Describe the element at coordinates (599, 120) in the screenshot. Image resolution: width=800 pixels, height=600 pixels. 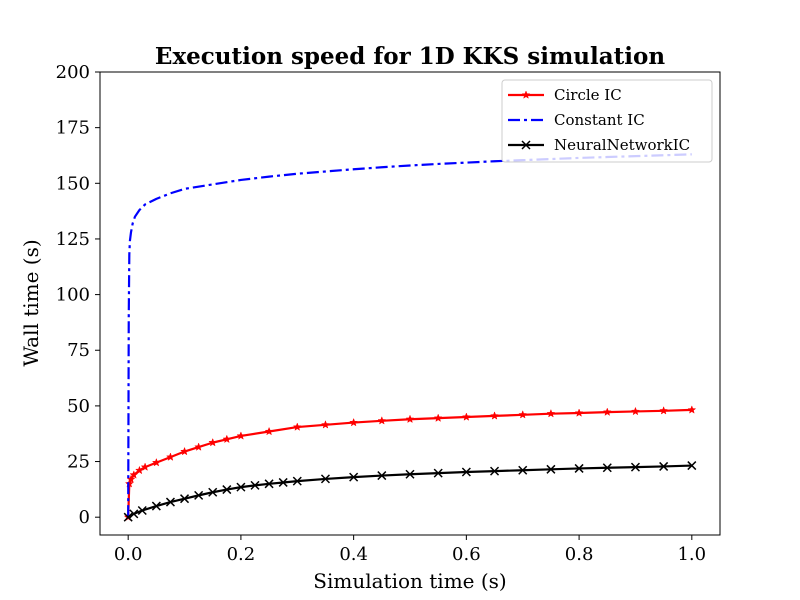
I see `legend-label-constant-ic: Constant IC` at that location.